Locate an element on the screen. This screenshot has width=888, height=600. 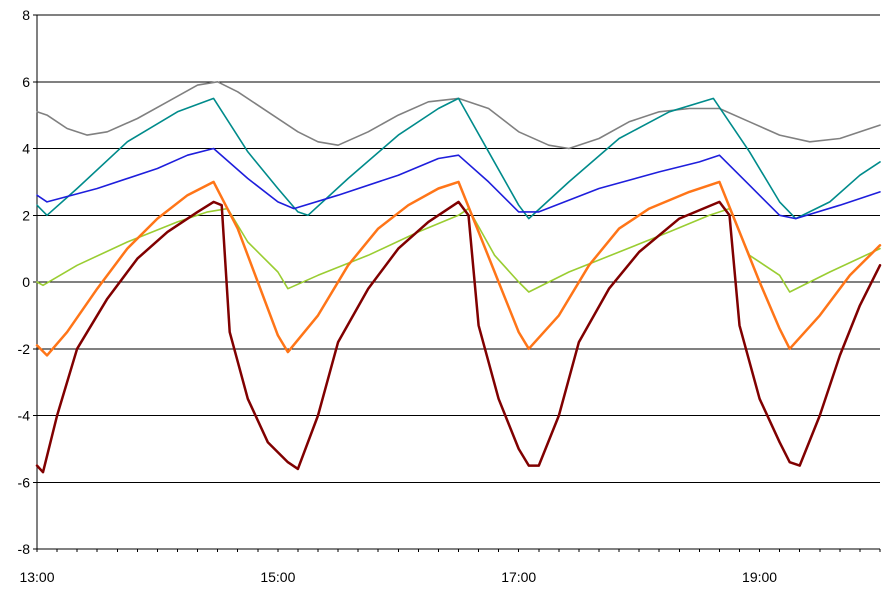
x-tick-label: 13:00 is located at coordinates (36, 577).